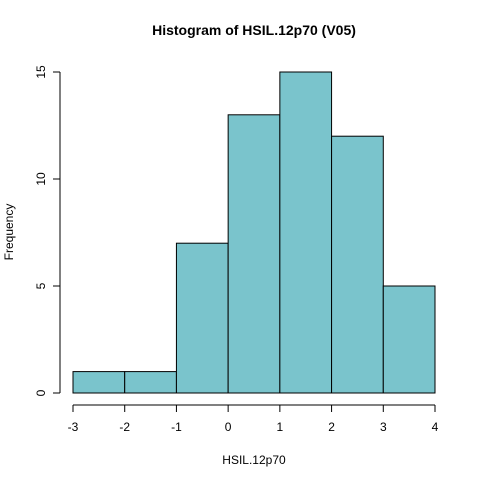 The width and height of the screenshot is (480, 480). Describe the element at coordinates (41, 72) in the screenshot. I see `y-tick-label: 15` at that location.